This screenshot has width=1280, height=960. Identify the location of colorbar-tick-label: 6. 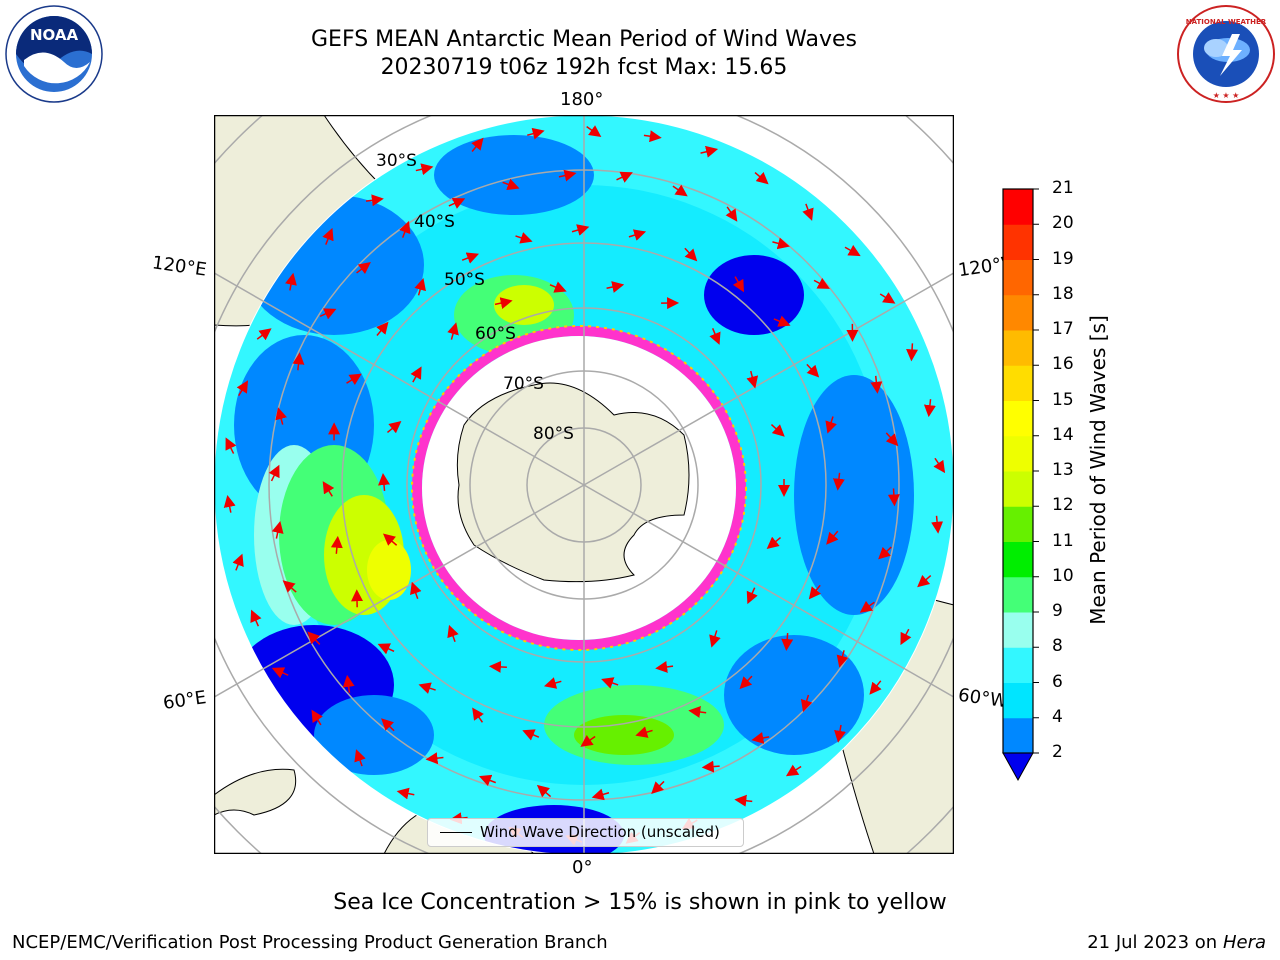
(1057, 681).